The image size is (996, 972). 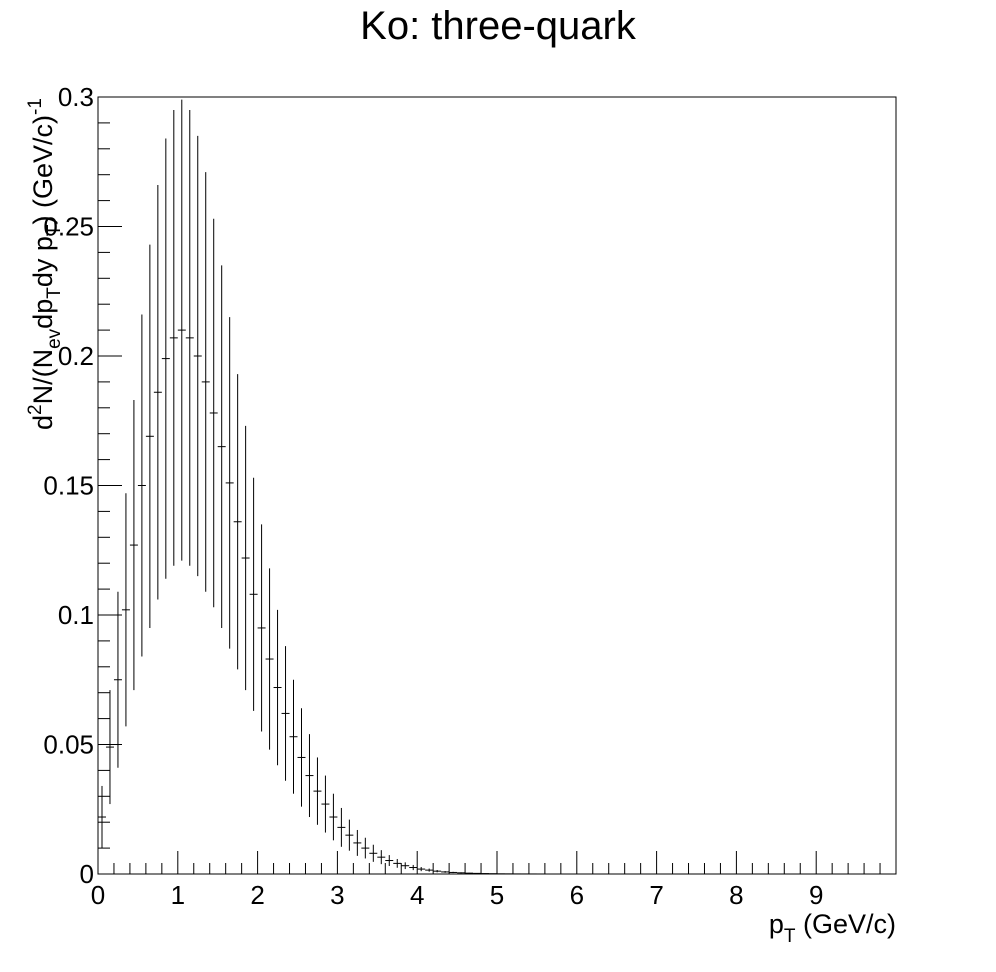 I want to click on y-tick-label: 0.15, so click(x=68, y=486).